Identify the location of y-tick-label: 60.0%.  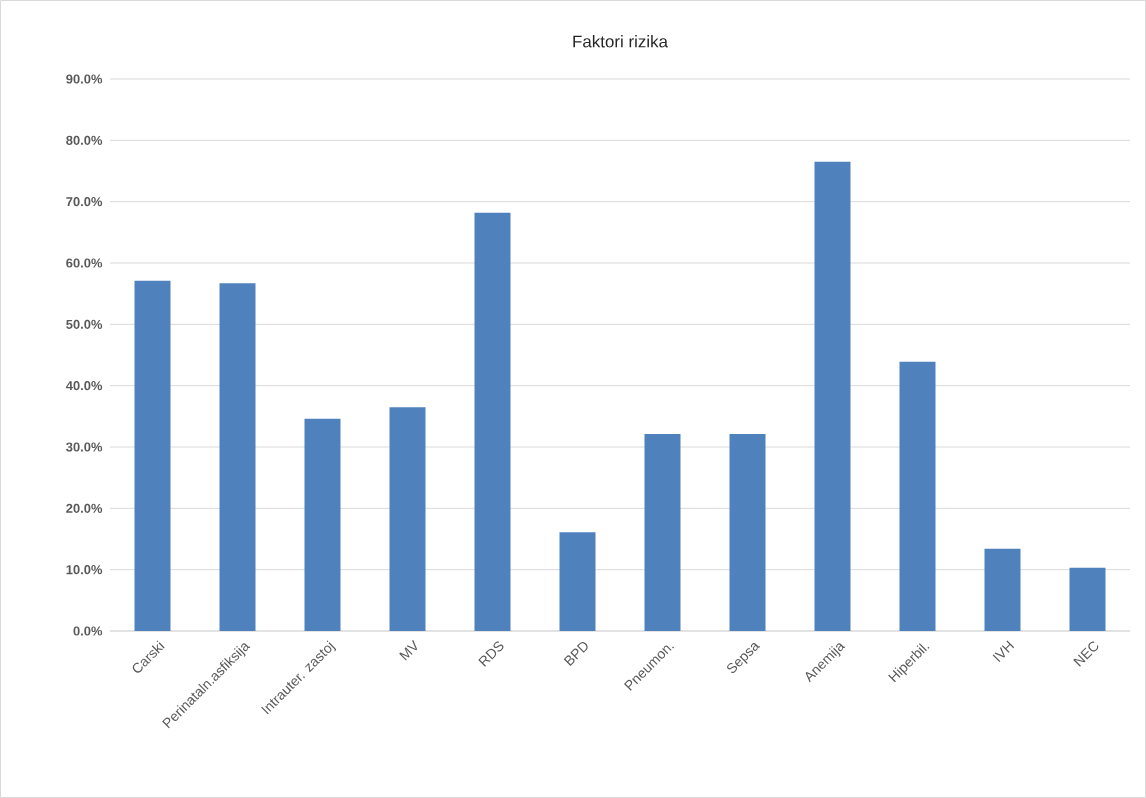
(84, 263).